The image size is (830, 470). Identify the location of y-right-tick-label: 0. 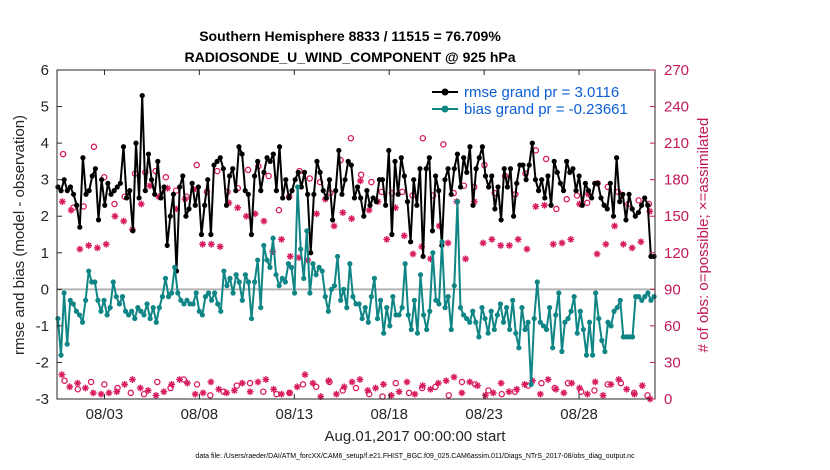
(668, 399).